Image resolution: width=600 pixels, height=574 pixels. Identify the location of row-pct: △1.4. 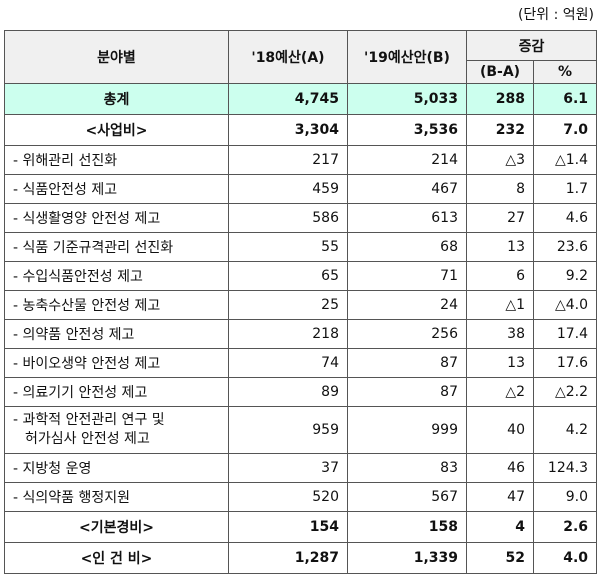
(565, 160).